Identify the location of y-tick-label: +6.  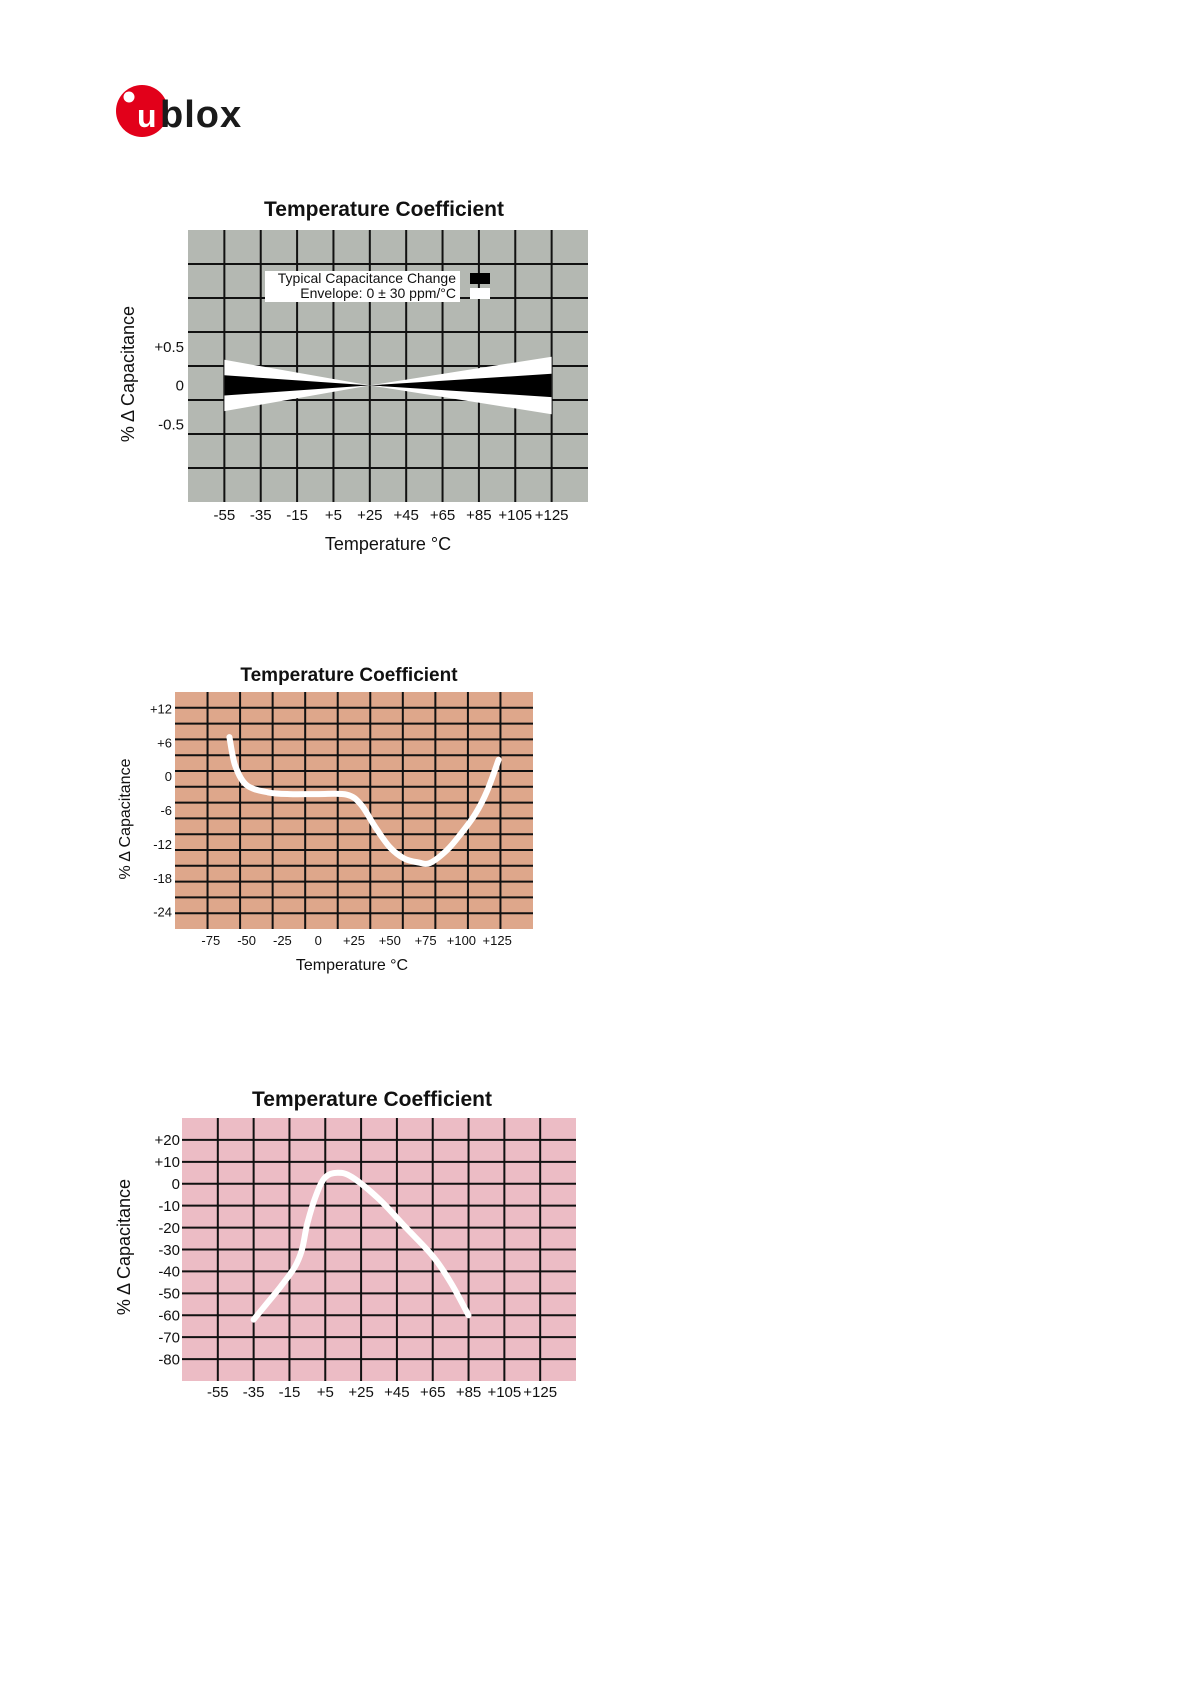
(164, 742).